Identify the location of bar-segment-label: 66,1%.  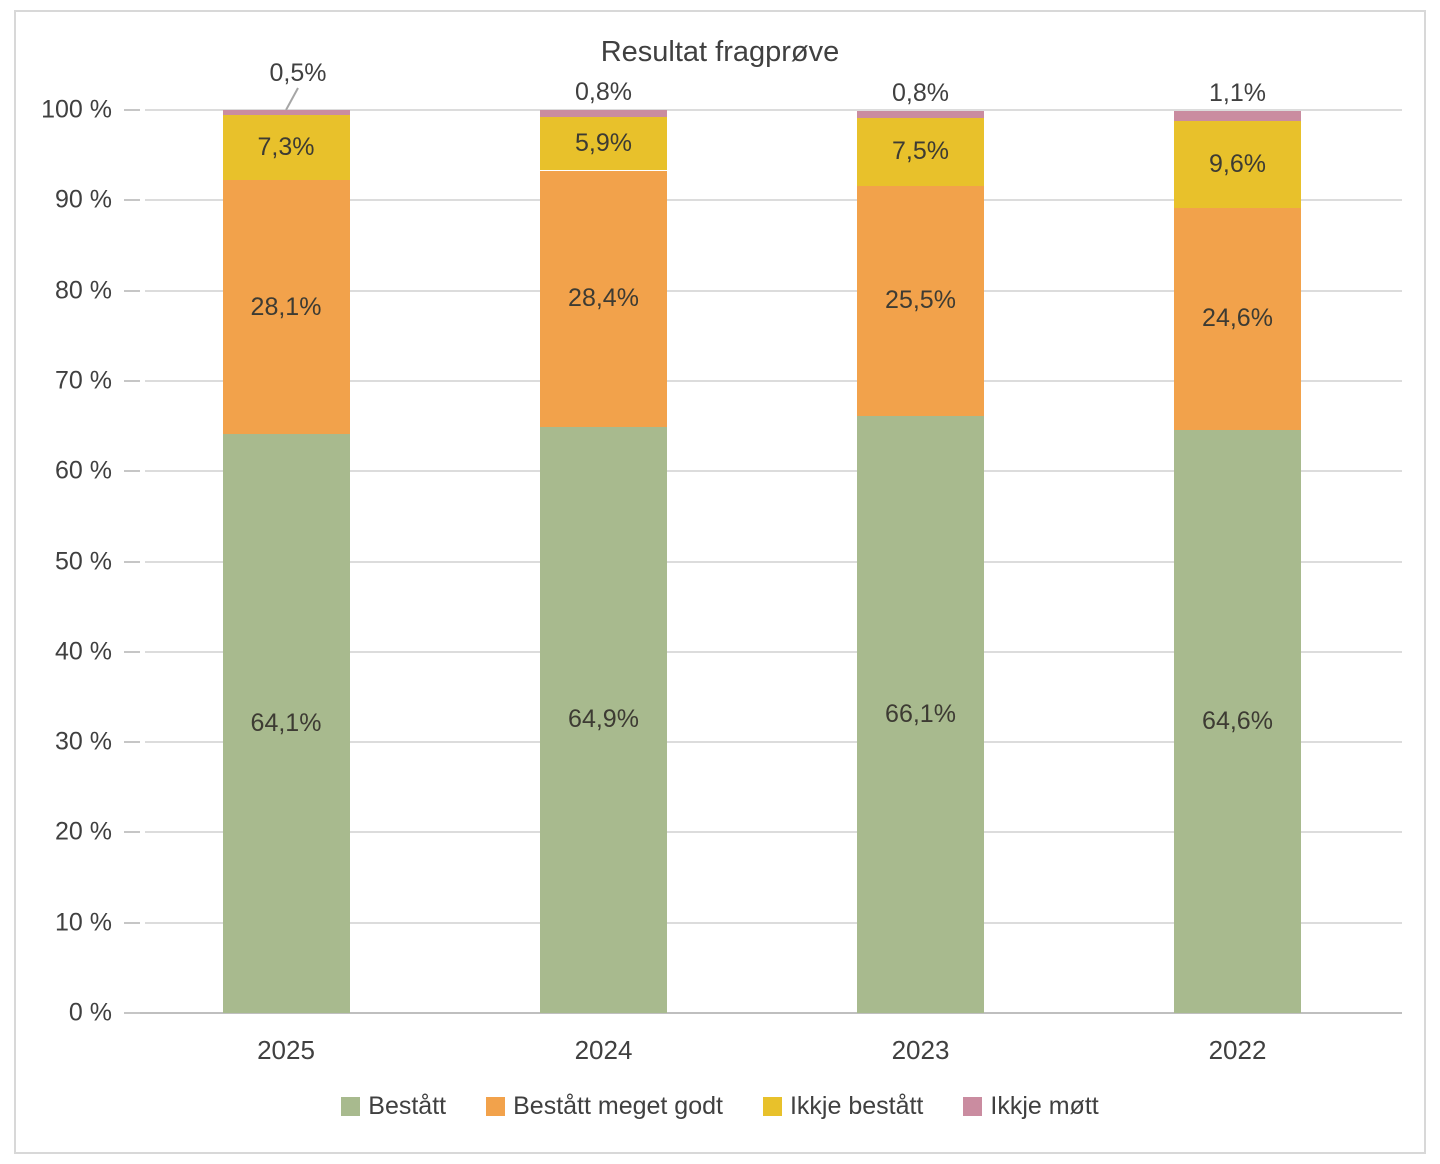
(920, 714).